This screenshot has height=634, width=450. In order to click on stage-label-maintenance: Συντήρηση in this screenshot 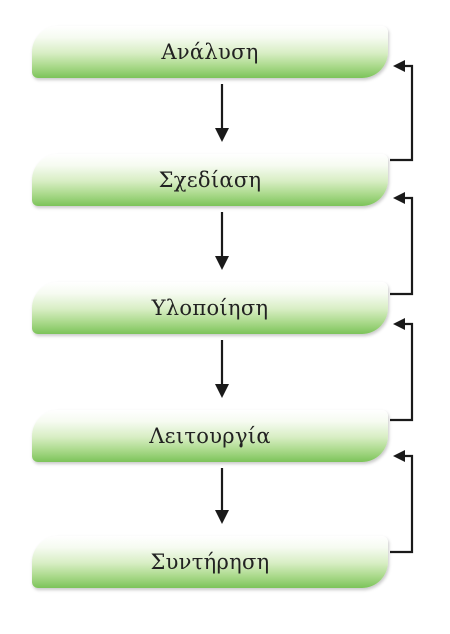, I will do `click(210, 562)`.